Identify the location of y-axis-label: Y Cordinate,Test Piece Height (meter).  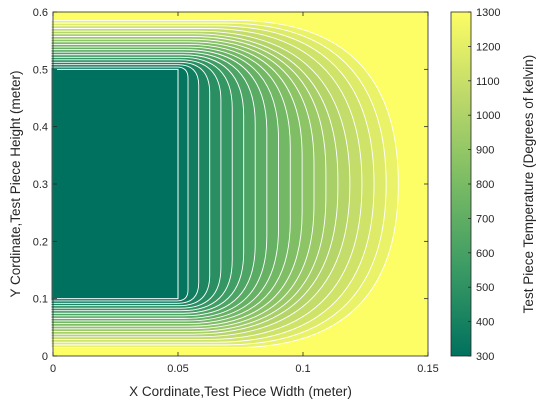
(15, 183).